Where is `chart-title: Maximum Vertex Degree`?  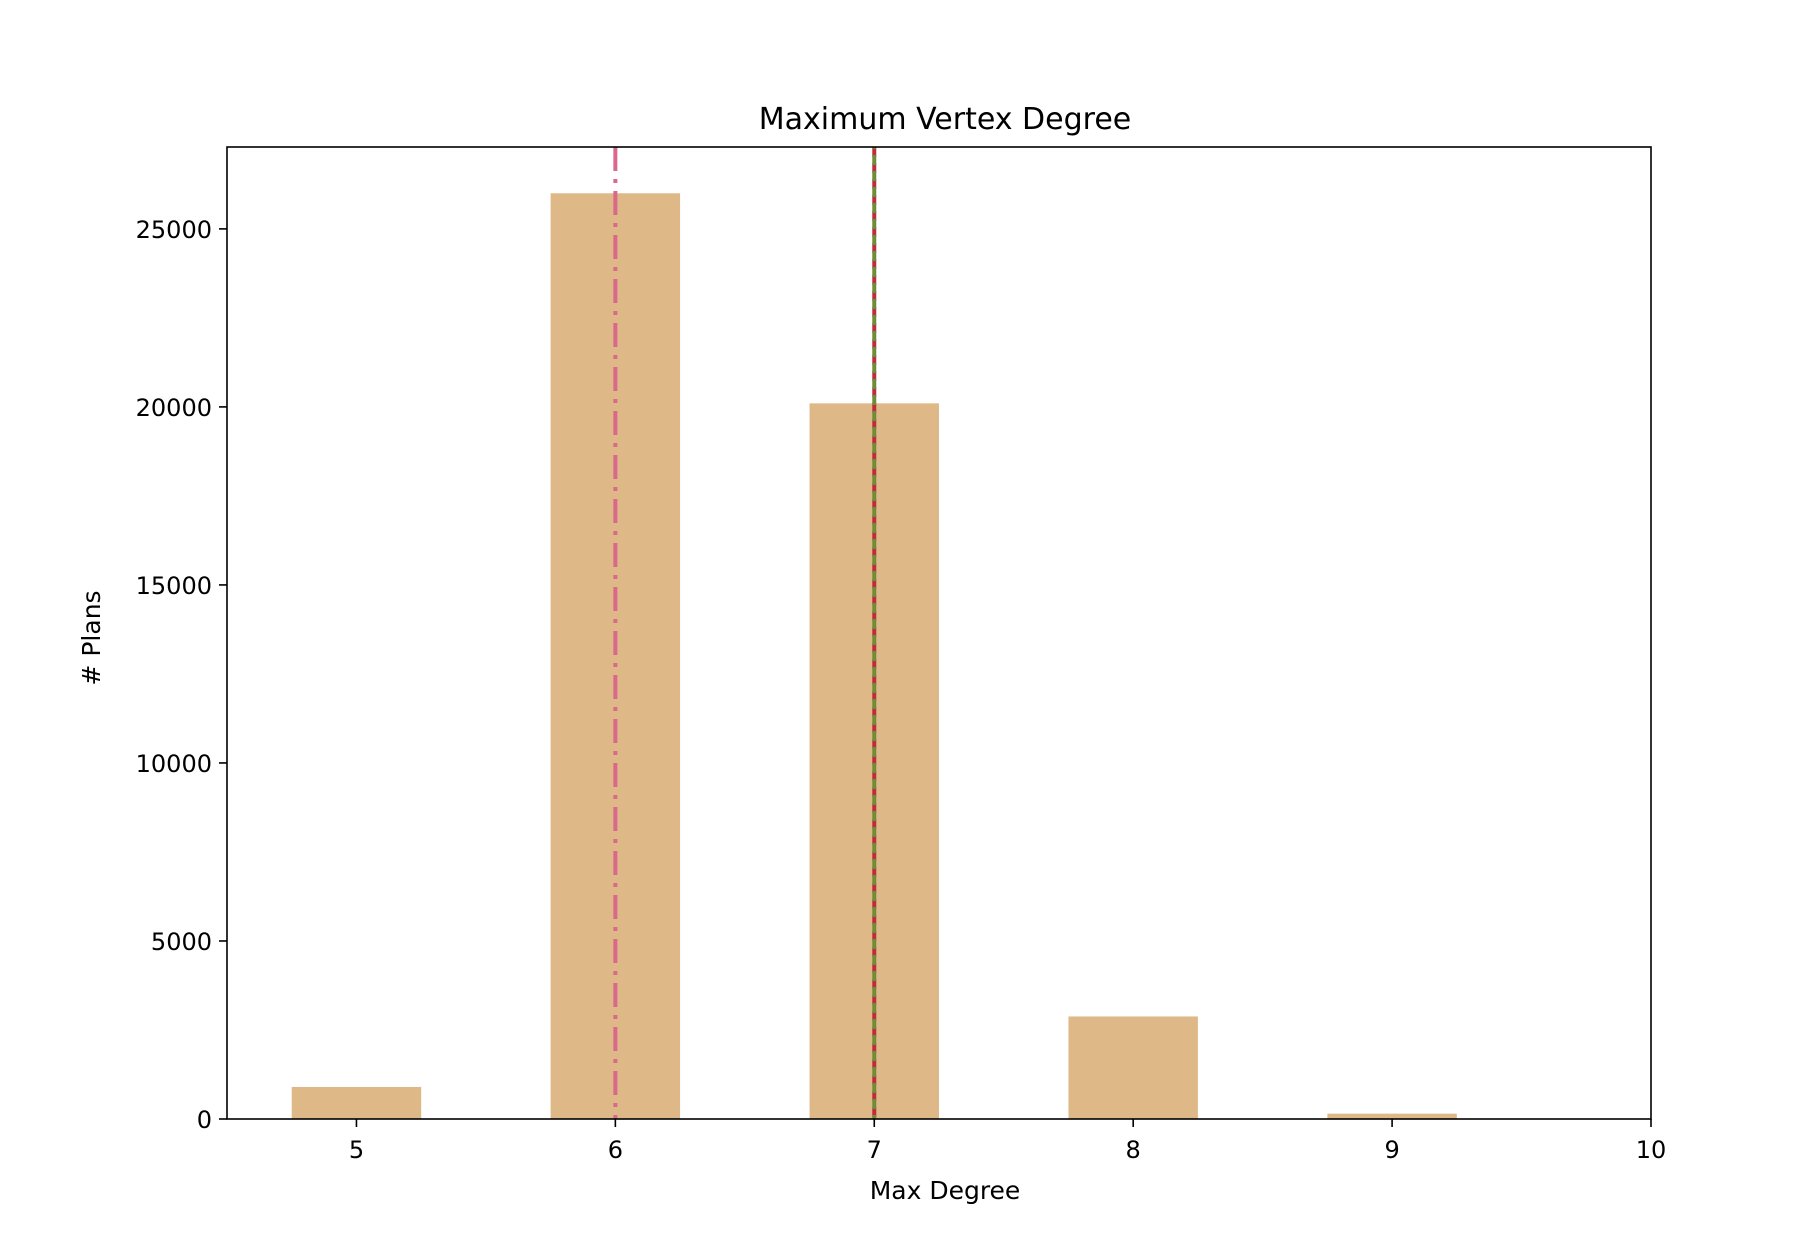
chart-title: Maximum Vertex Degree is located at coordinates (945, 119).